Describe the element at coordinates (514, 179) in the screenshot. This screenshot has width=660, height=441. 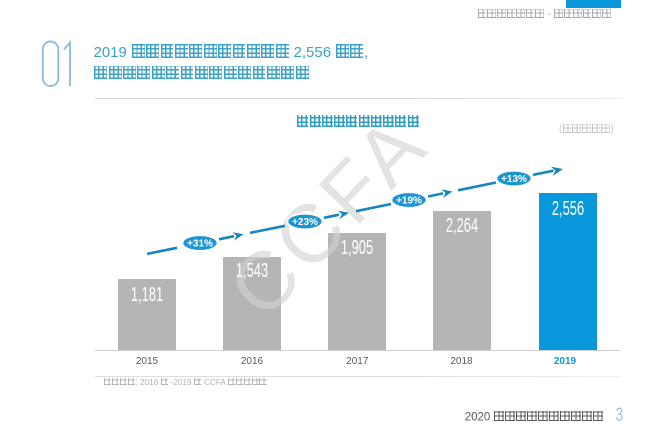
I see `svg-text: +13%` at that location.